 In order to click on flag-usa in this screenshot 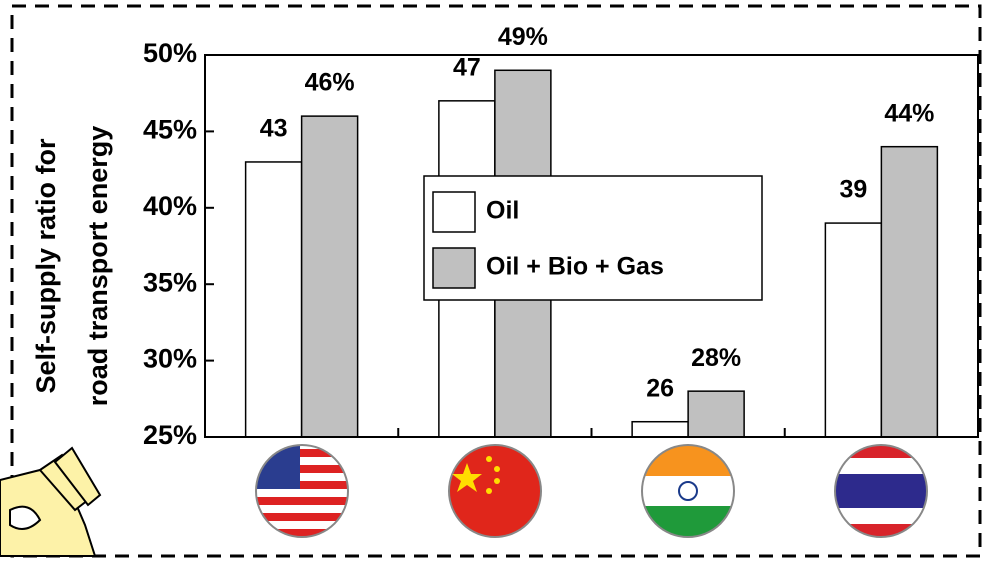, I will do `click(302, 491)`.